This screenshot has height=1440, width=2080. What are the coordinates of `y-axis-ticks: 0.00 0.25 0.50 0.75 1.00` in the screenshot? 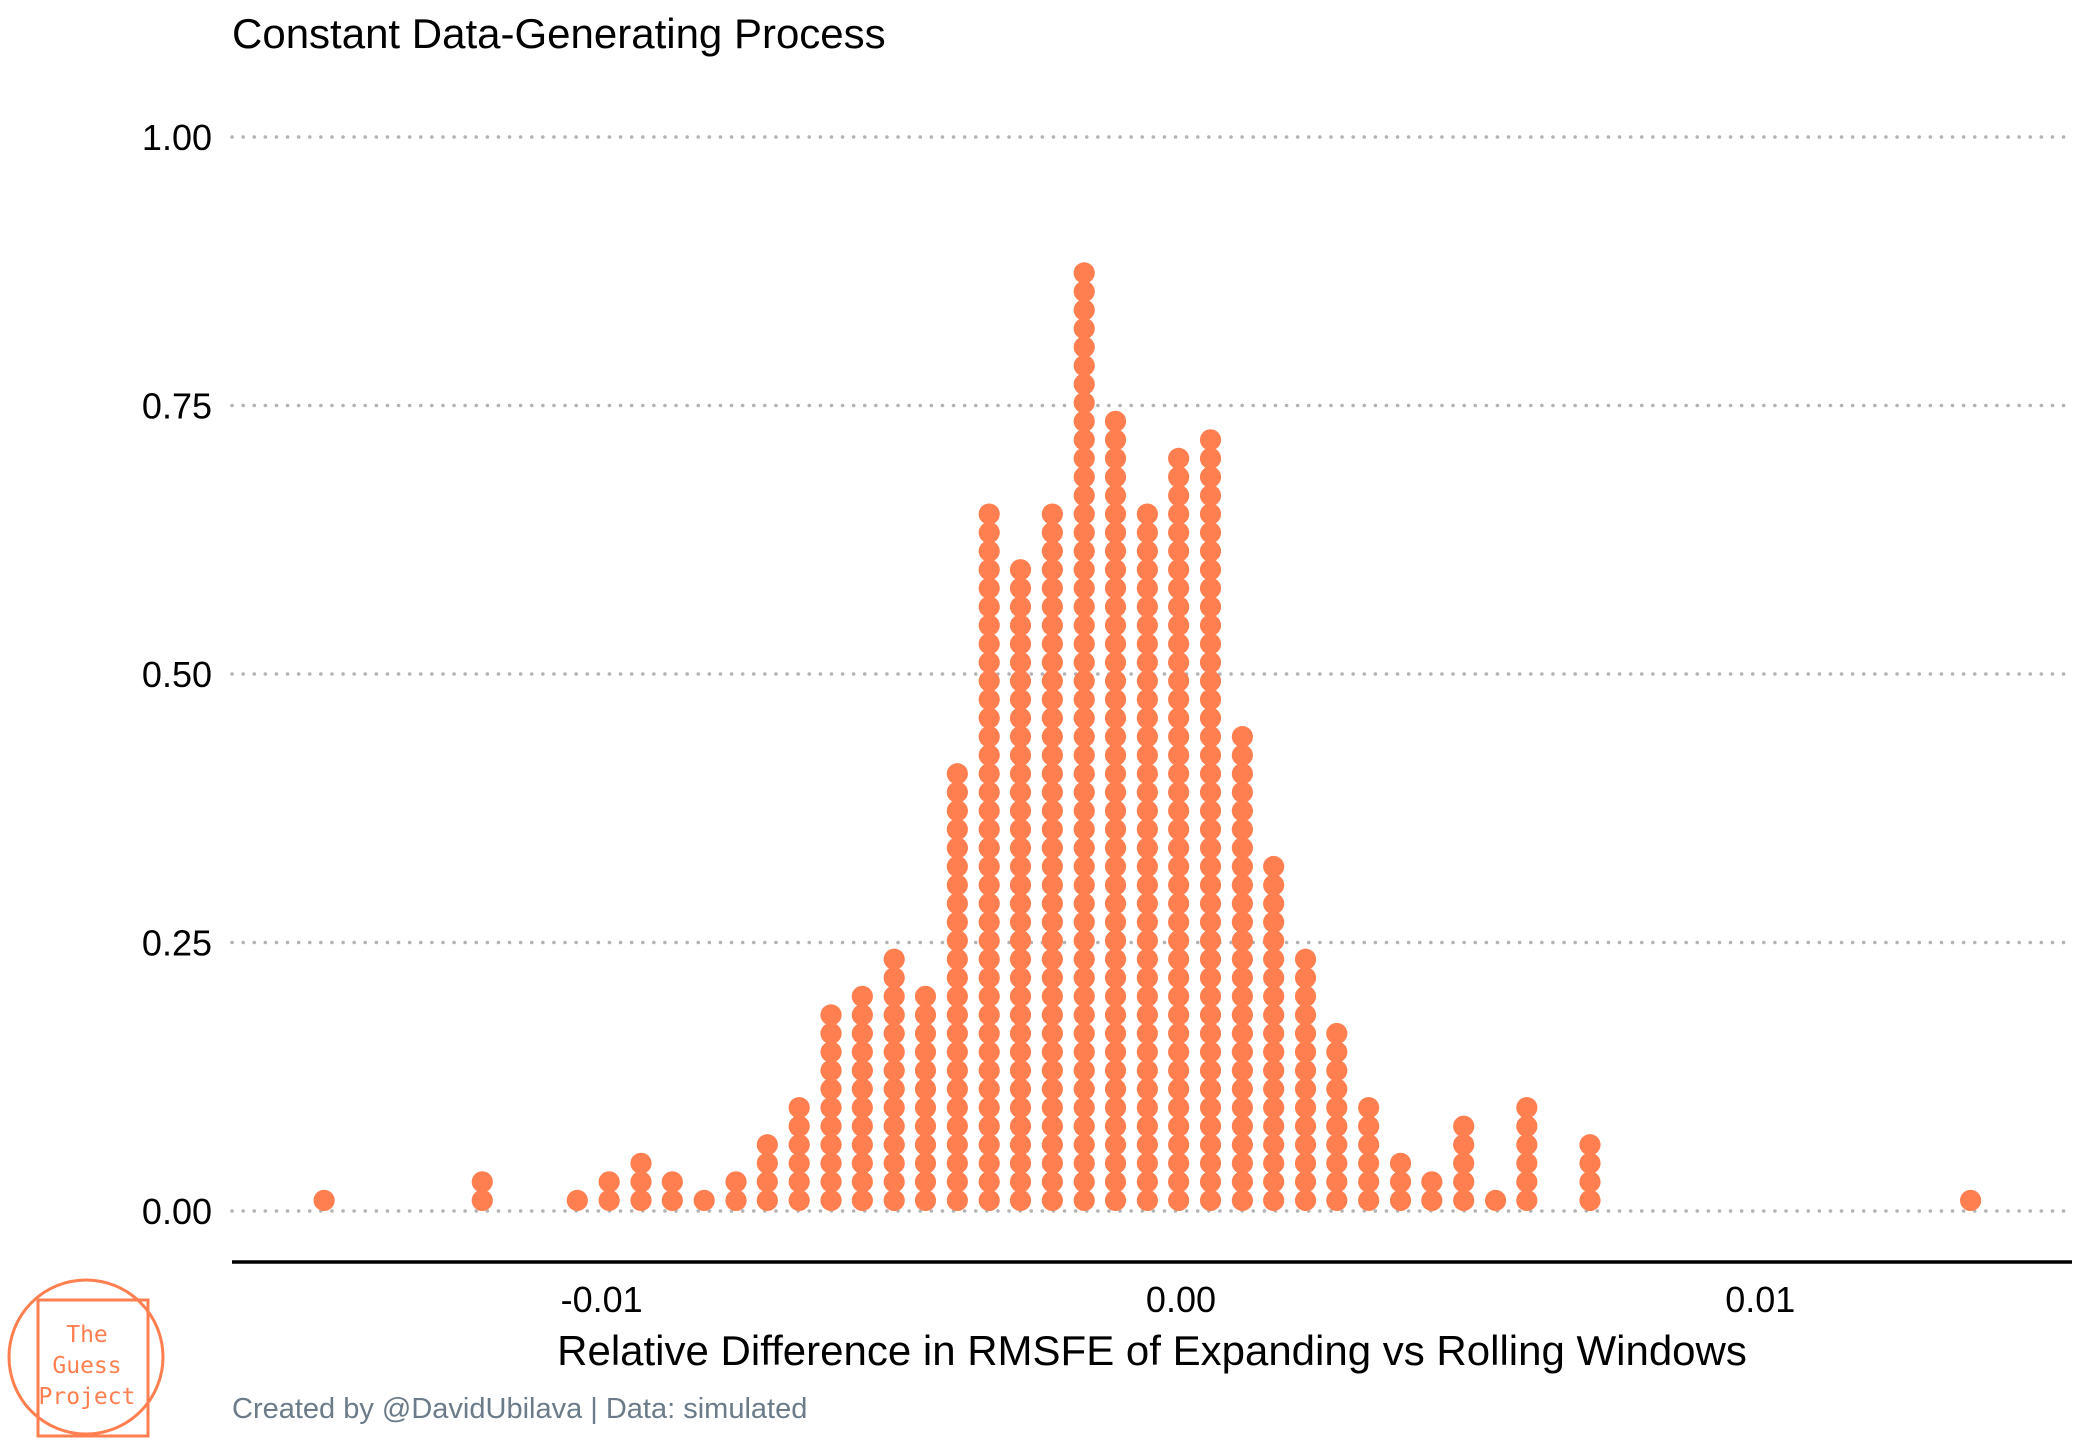 It's located at (177, 674).